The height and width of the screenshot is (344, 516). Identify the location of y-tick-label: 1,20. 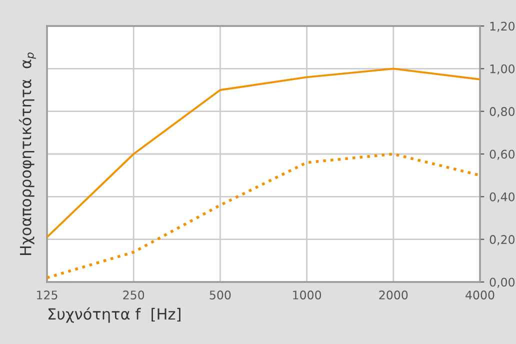
(502, 27).